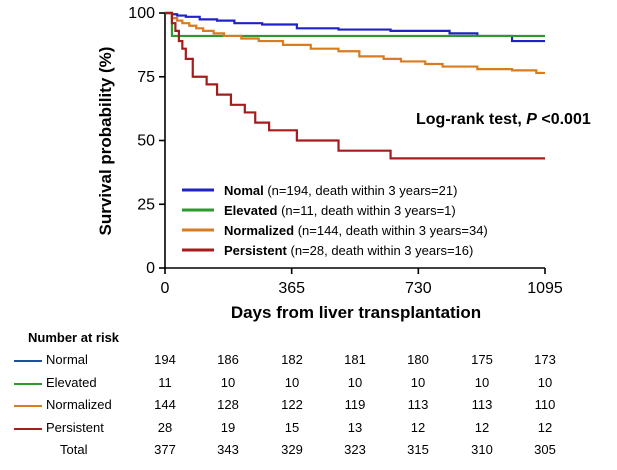  I want to click on risk-cell: 175, so click(482, 359).